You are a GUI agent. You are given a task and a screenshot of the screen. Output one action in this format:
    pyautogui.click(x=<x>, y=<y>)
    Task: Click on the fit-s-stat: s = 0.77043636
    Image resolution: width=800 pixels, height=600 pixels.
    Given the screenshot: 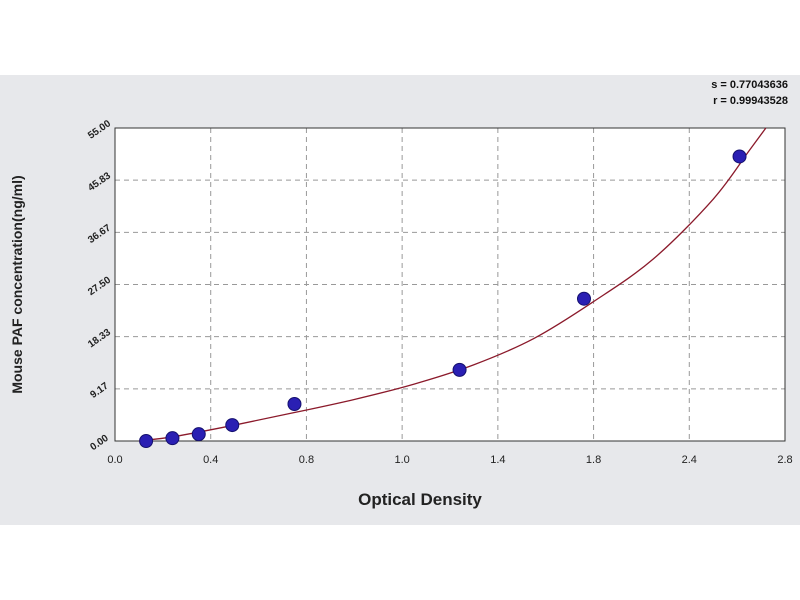 What is the action you would take?
    pyautogui.click(x=749, y=85)
    